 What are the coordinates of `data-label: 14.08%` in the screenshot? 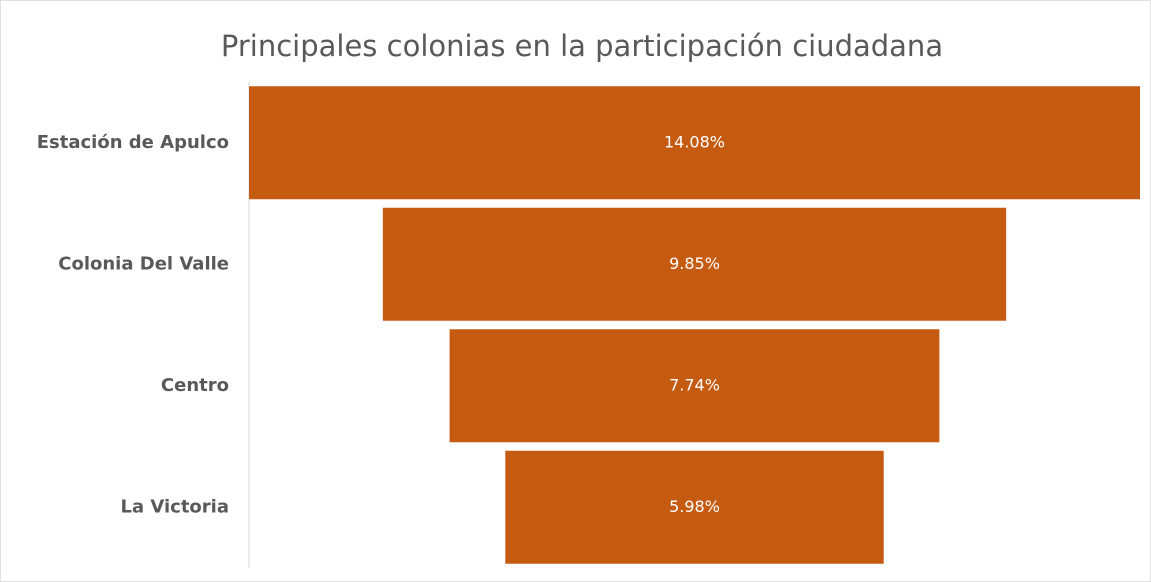 It's located at (694, 141).